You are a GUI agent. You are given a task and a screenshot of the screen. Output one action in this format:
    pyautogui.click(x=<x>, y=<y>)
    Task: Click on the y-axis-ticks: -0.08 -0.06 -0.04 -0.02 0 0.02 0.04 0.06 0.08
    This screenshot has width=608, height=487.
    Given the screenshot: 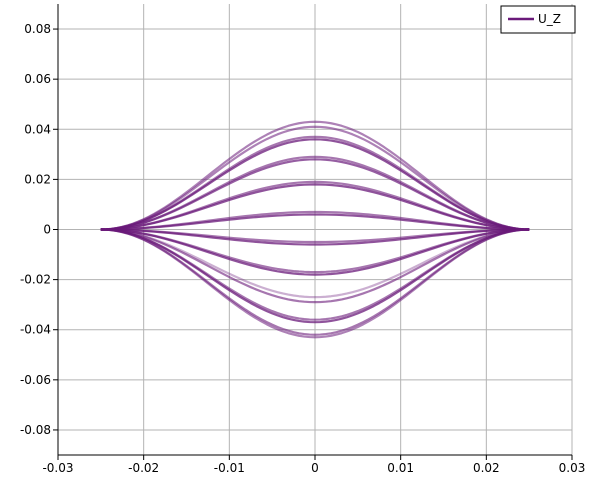 What is the action you would take?
    pyautogui.click(x=39, y=229)
    